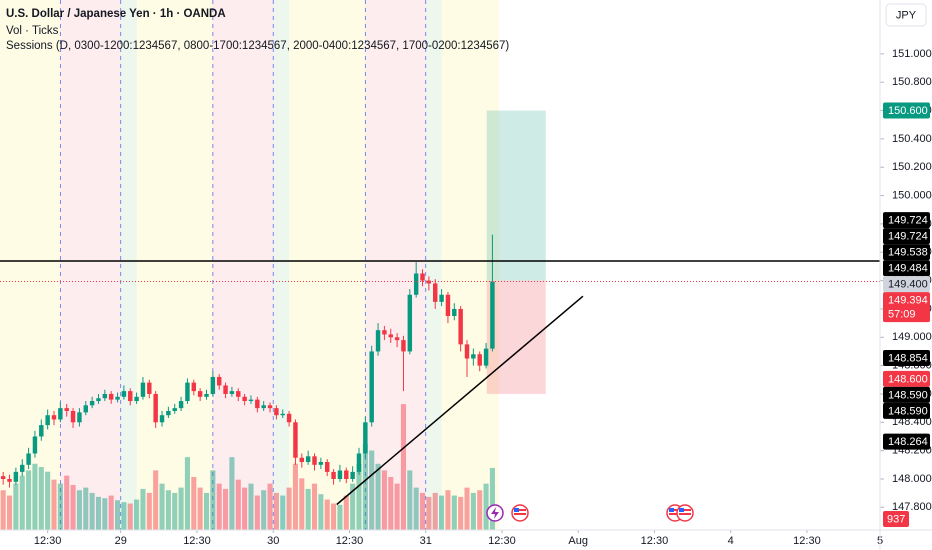 This screenshot has height=550, width=932. Describe the element at coordinates (908, 442) in the screenshot. I see `price-badge-label: 148.264` at that location.